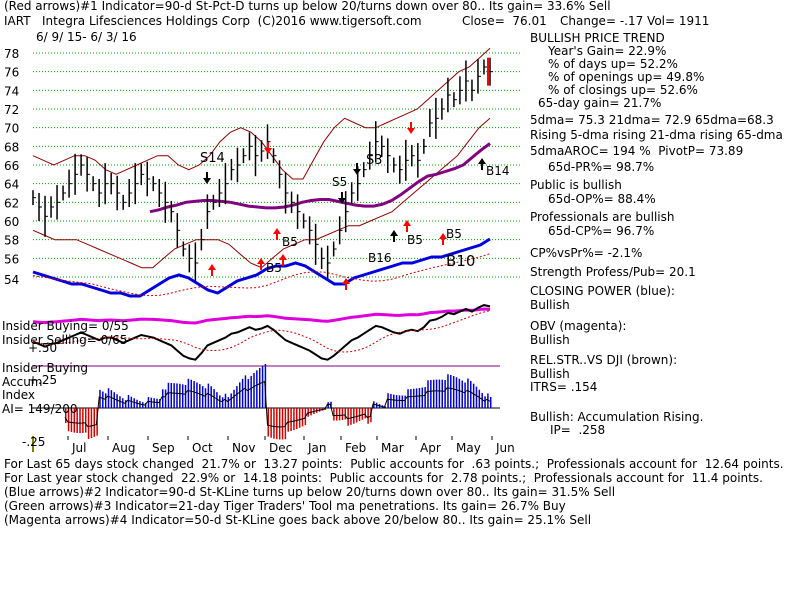  What do you see at coordinates (202, 448) in the screenshot?
I see `x-tick-label: Oct` at bounding box center [202, 448].